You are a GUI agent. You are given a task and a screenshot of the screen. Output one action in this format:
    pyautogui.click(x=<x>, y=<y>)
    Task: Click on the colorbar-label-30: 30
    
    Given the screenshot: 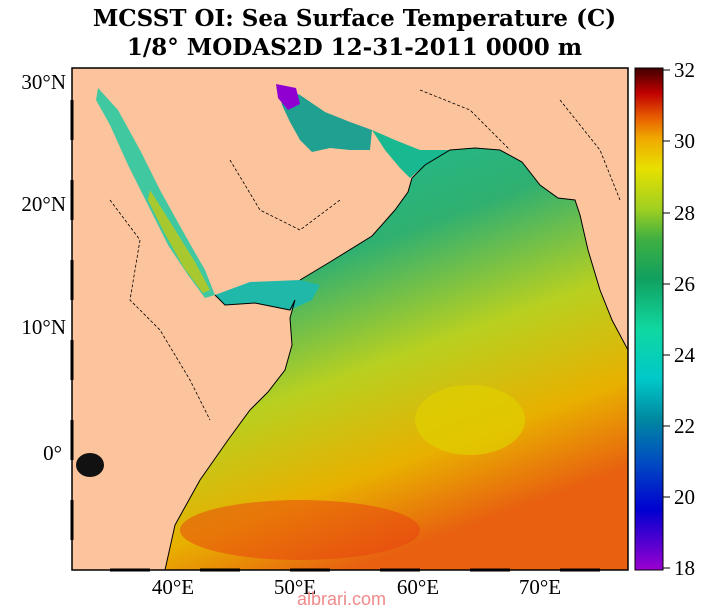 What is the action you would take?
    pyautogui.click(x=684, y=141)
    